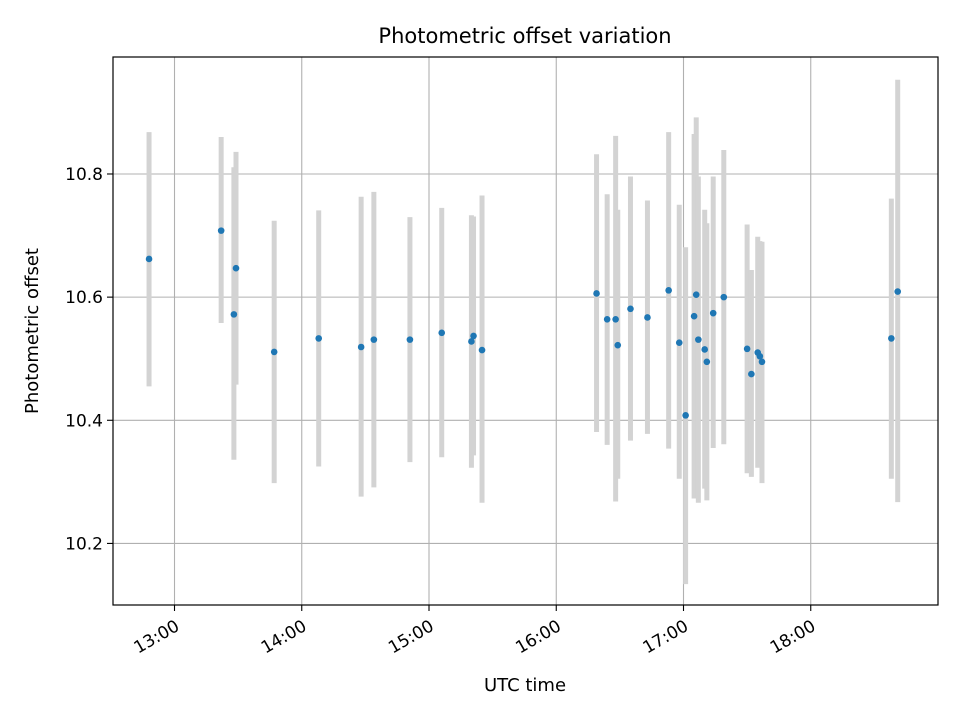 This screenshot has width=960, height=720. I want to click on y-axis-title: Photometric offset, so click(32, 331).